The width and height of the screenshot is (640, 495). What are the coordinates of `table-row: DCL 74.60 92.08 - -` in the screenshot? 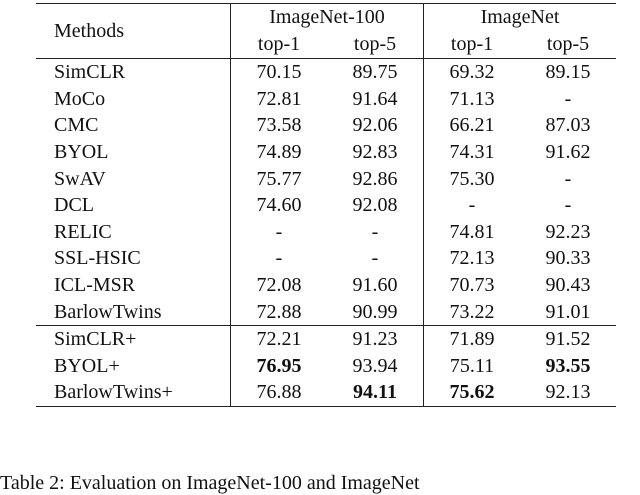 It's located at (326, 205).